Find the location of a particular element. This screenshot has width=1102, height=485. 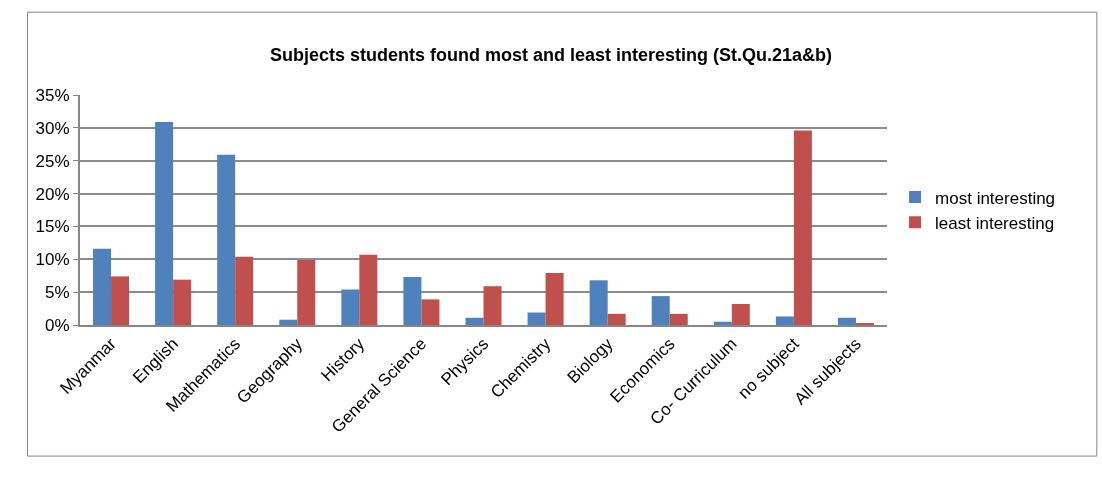

y-tick-label: 20% is located at coordinates (52, 194).